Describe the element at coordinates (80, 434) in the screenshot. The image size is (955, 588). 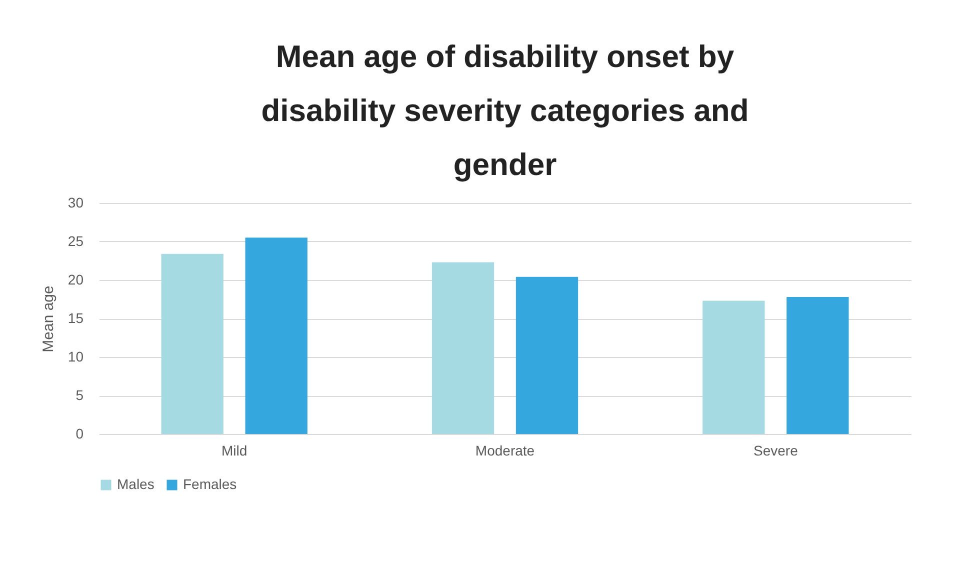
I see `y-tick-label: 0` at that location.